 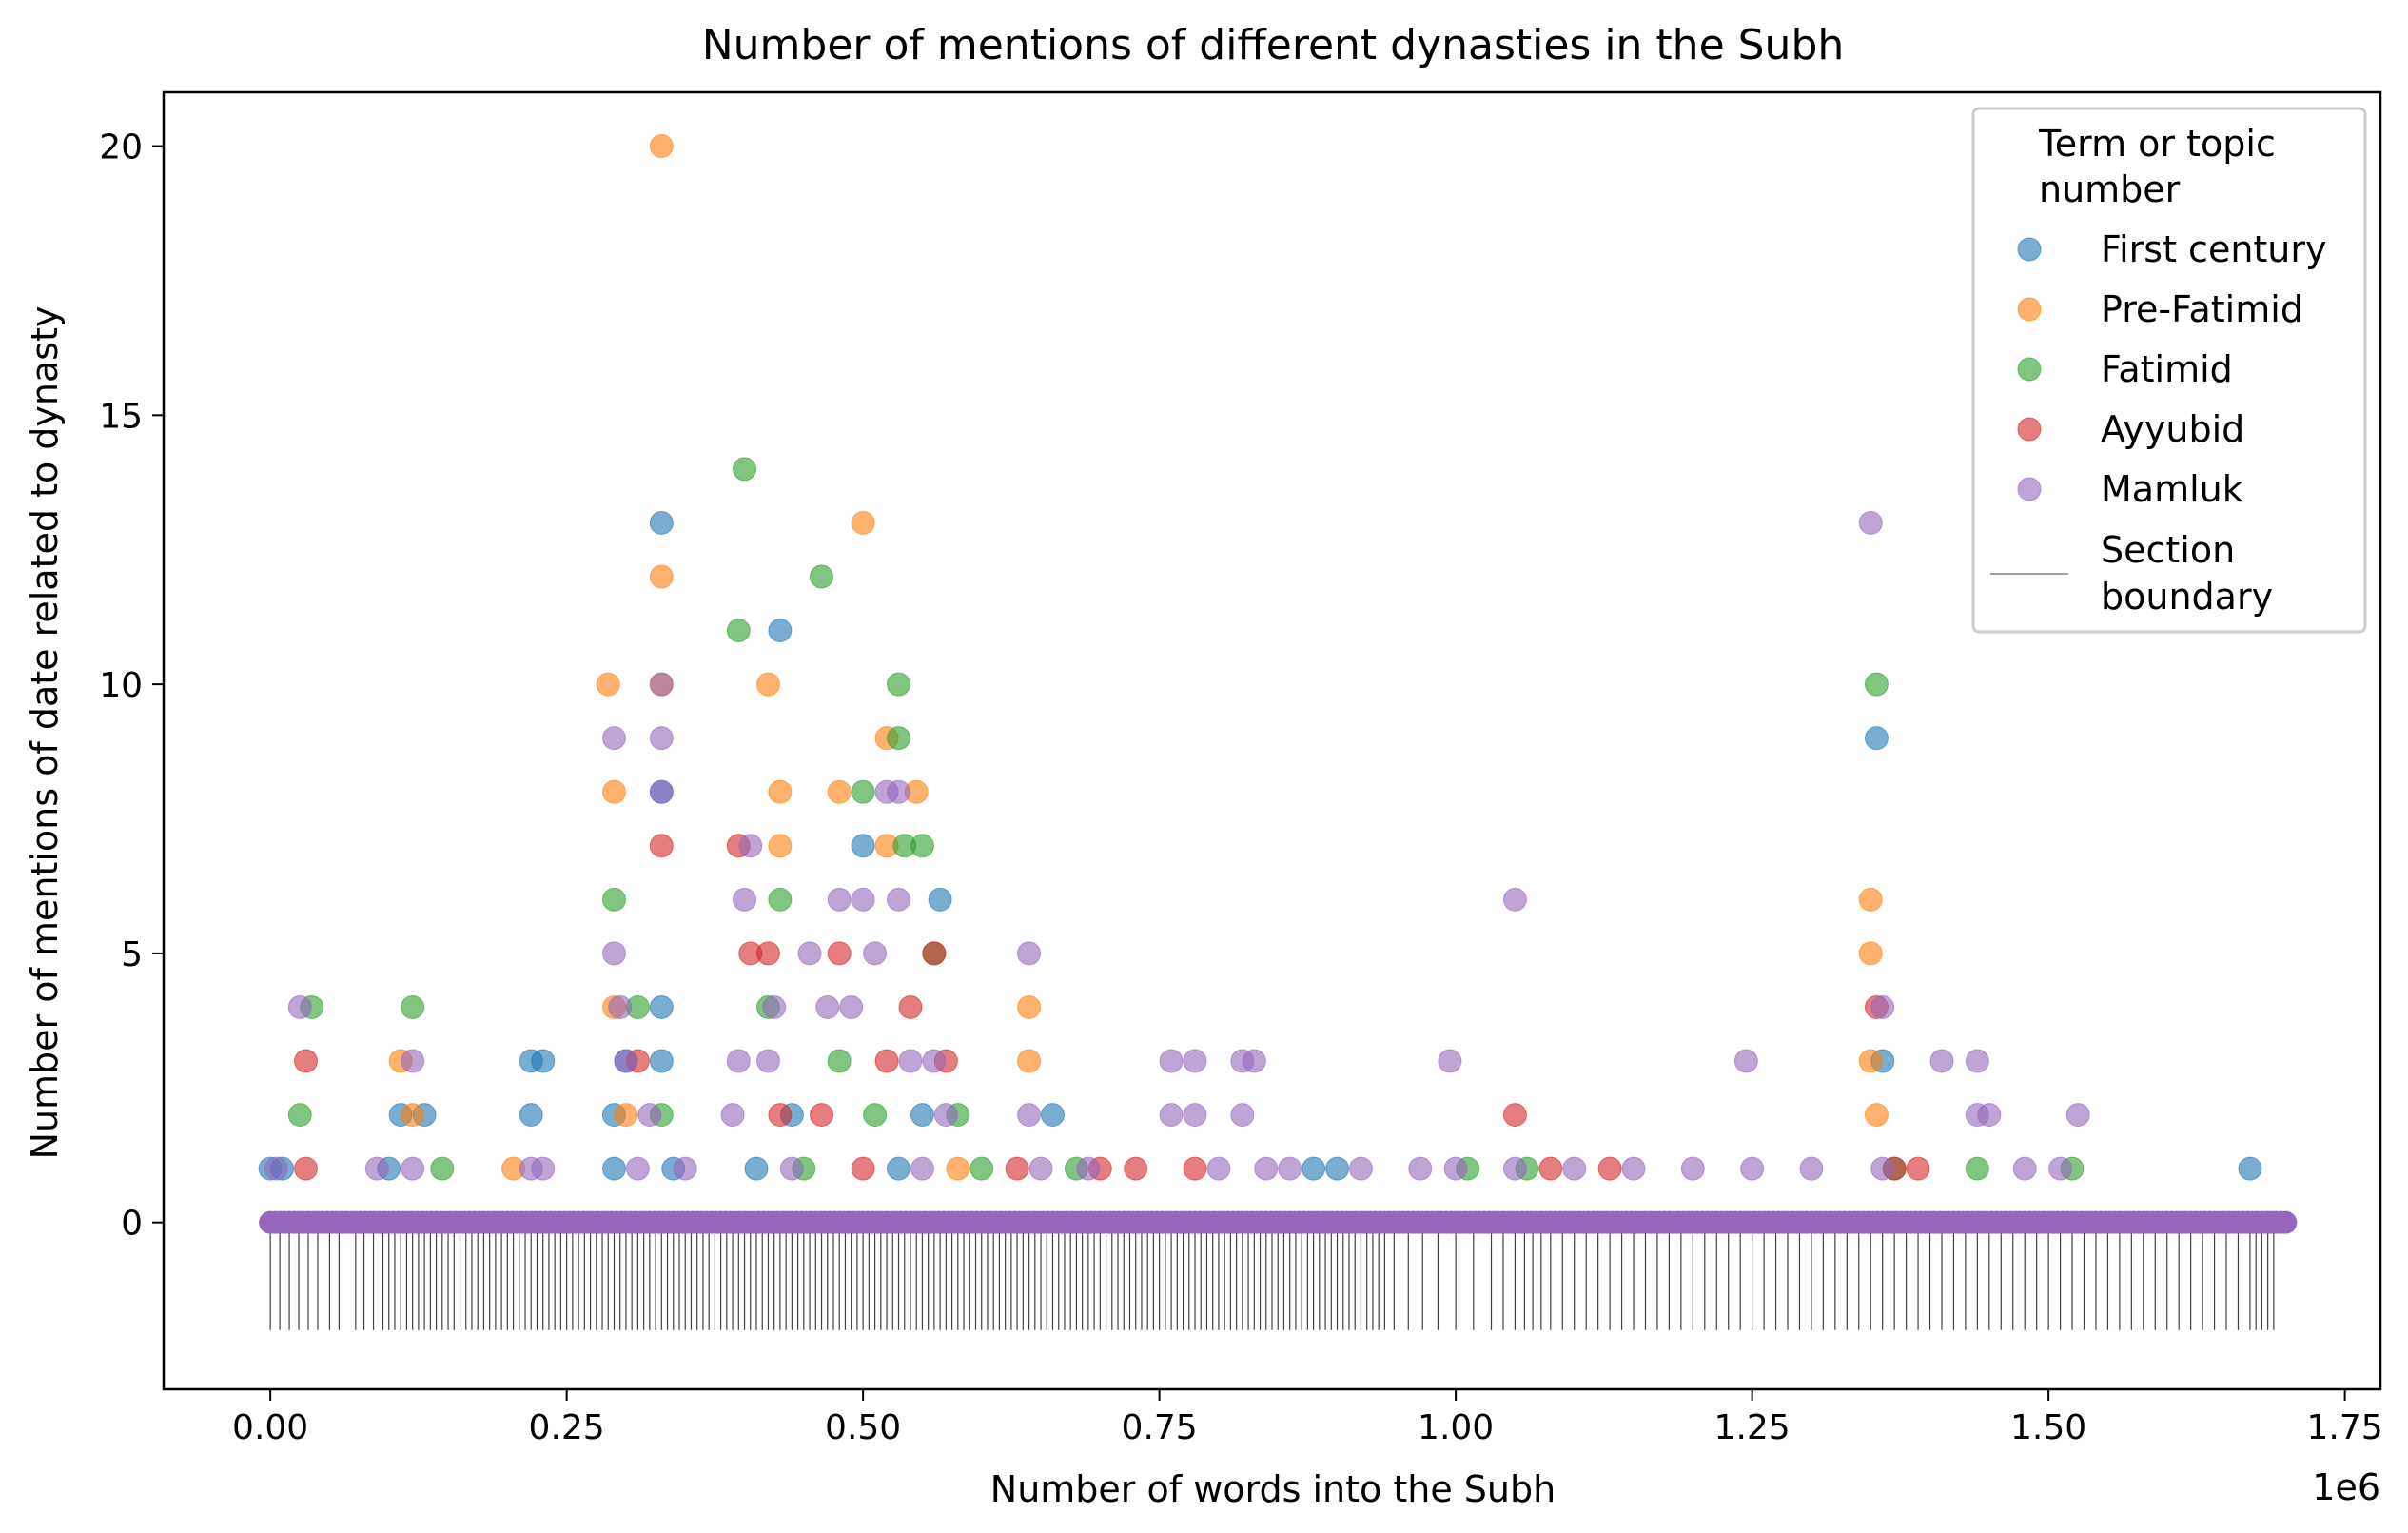 What do you see at coordinates (1273, 1489) in the screenshot?
I see `x-axis-label: Number of words into the Subh` at bounding box center [1273, 1489].